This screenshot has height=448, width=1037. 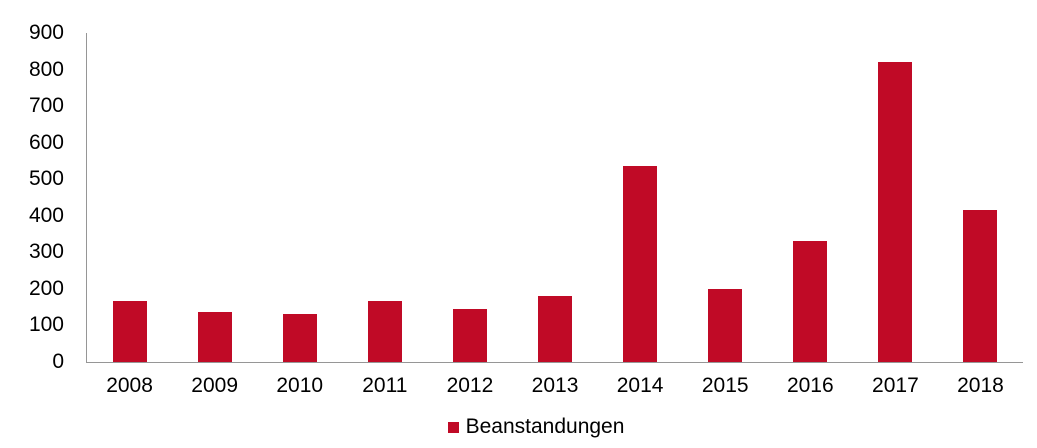 I want to click on bar-cell-2012, so click(x=469, y=197).